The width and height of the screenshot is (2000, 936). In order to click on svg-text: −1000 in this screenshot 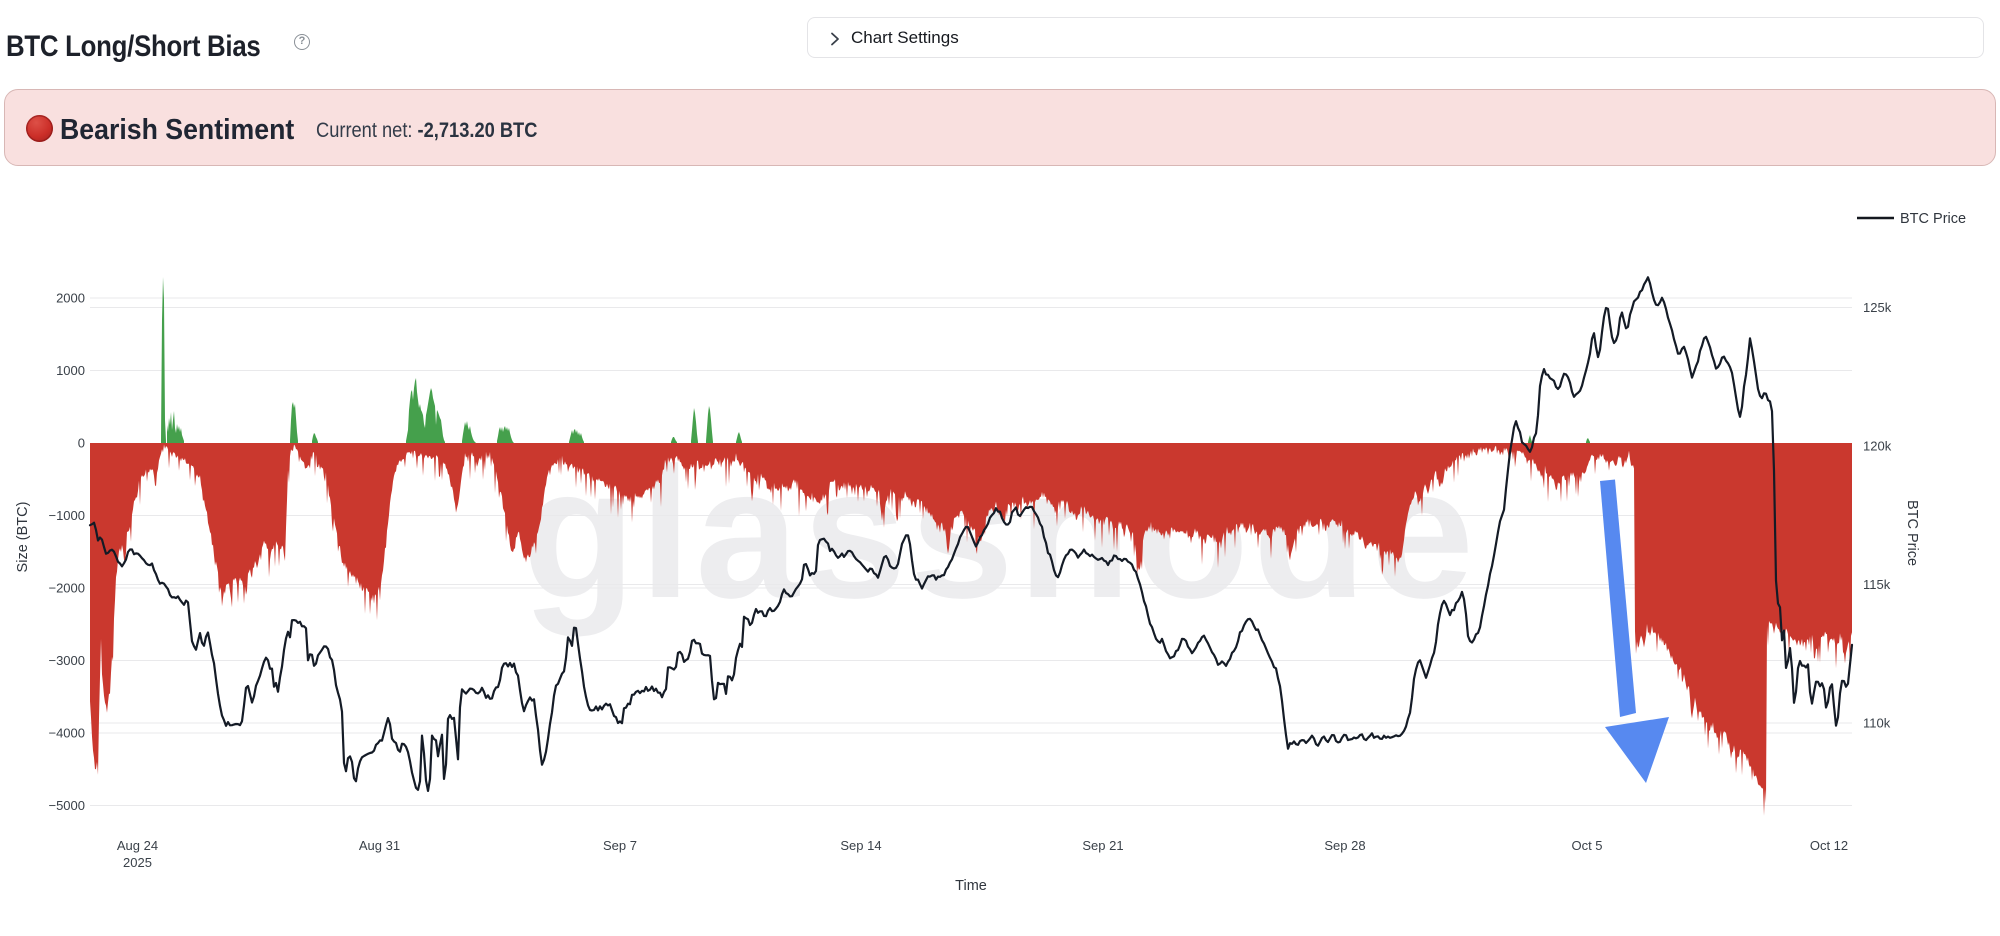, I will do `click(66, 515)`.